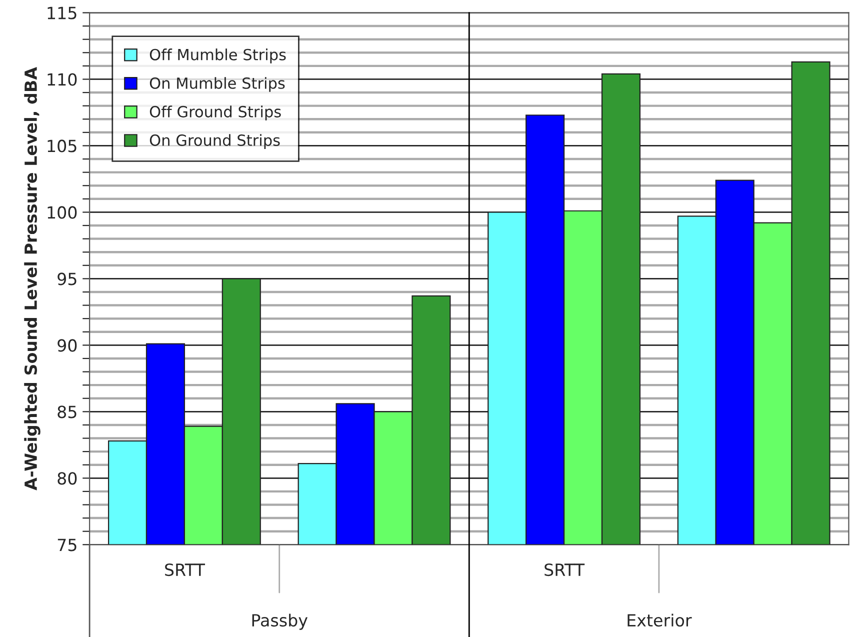 The width and height of the screenshot is (853, 637). Describe the element at coordinates (67, 478) in the screenshot. I see `y-tick-label: 80` at that location.